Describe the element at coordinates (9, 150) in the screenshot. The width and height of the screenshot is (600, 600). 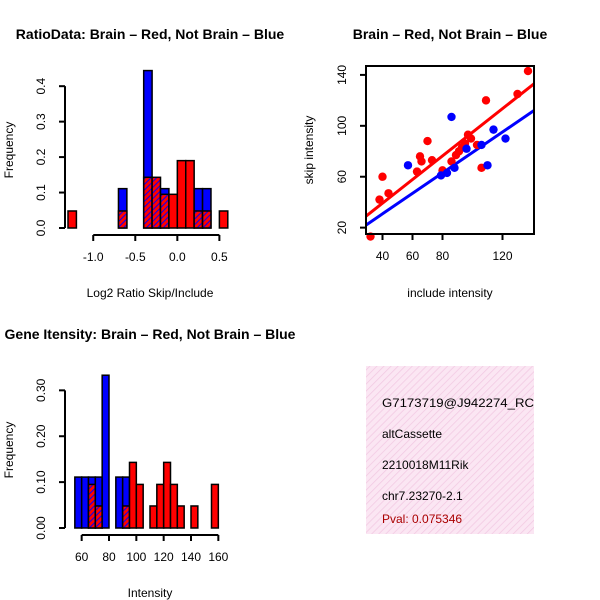
I see `ratio-histogram-ylabel: Frequency` at that location.